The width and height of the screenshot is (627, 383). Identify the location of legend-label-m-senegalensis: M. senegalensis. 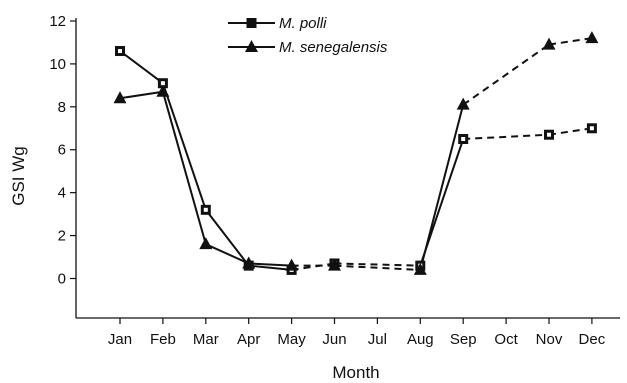
(333, 47).